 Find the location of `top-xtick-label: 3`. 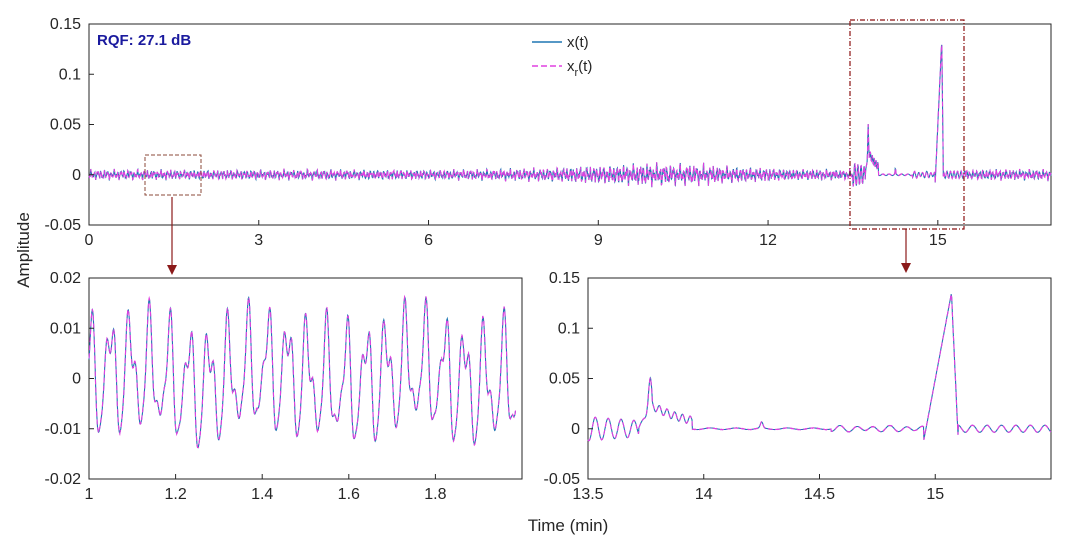

top-xtick-label: 3 is located at coordinates (258, 240).